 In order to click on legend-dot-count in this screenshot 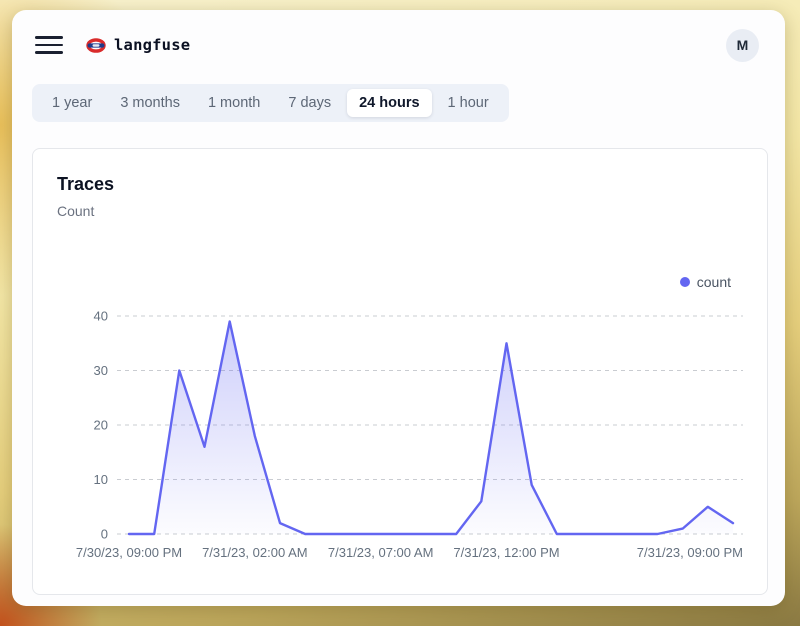, I will do `click(684, 282)`.